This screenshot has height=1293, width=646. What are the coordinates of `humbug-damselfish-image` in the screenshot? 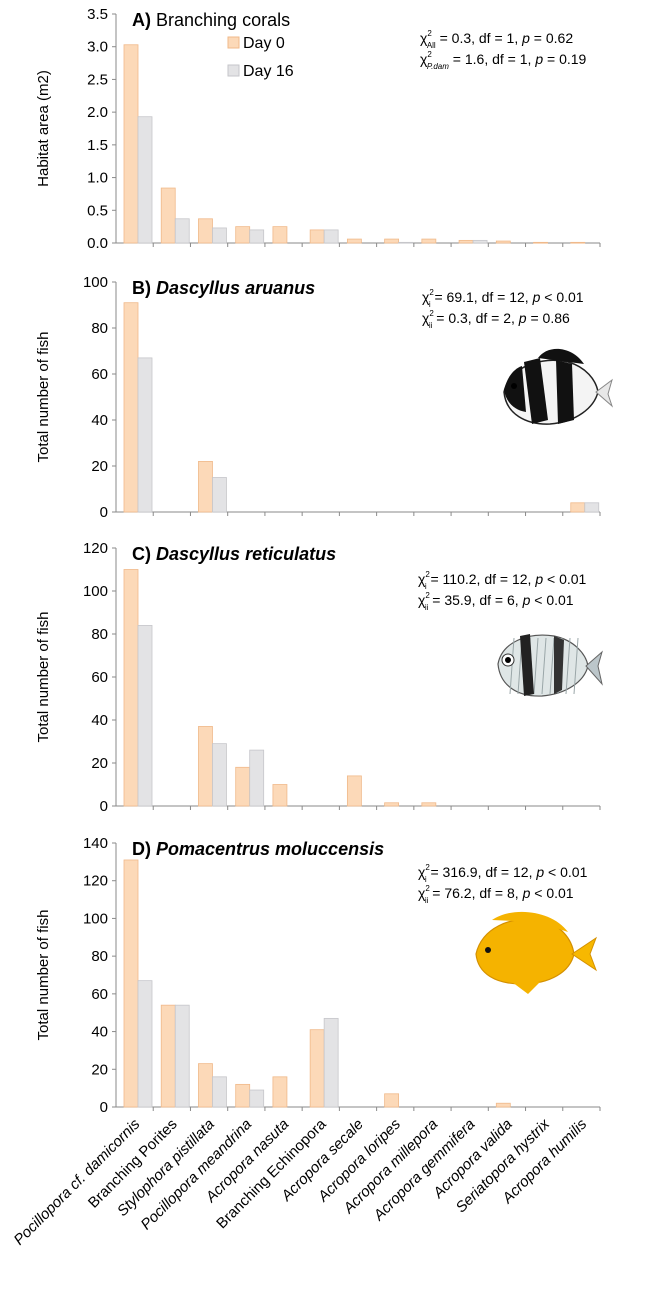 It's located at (558, 386).